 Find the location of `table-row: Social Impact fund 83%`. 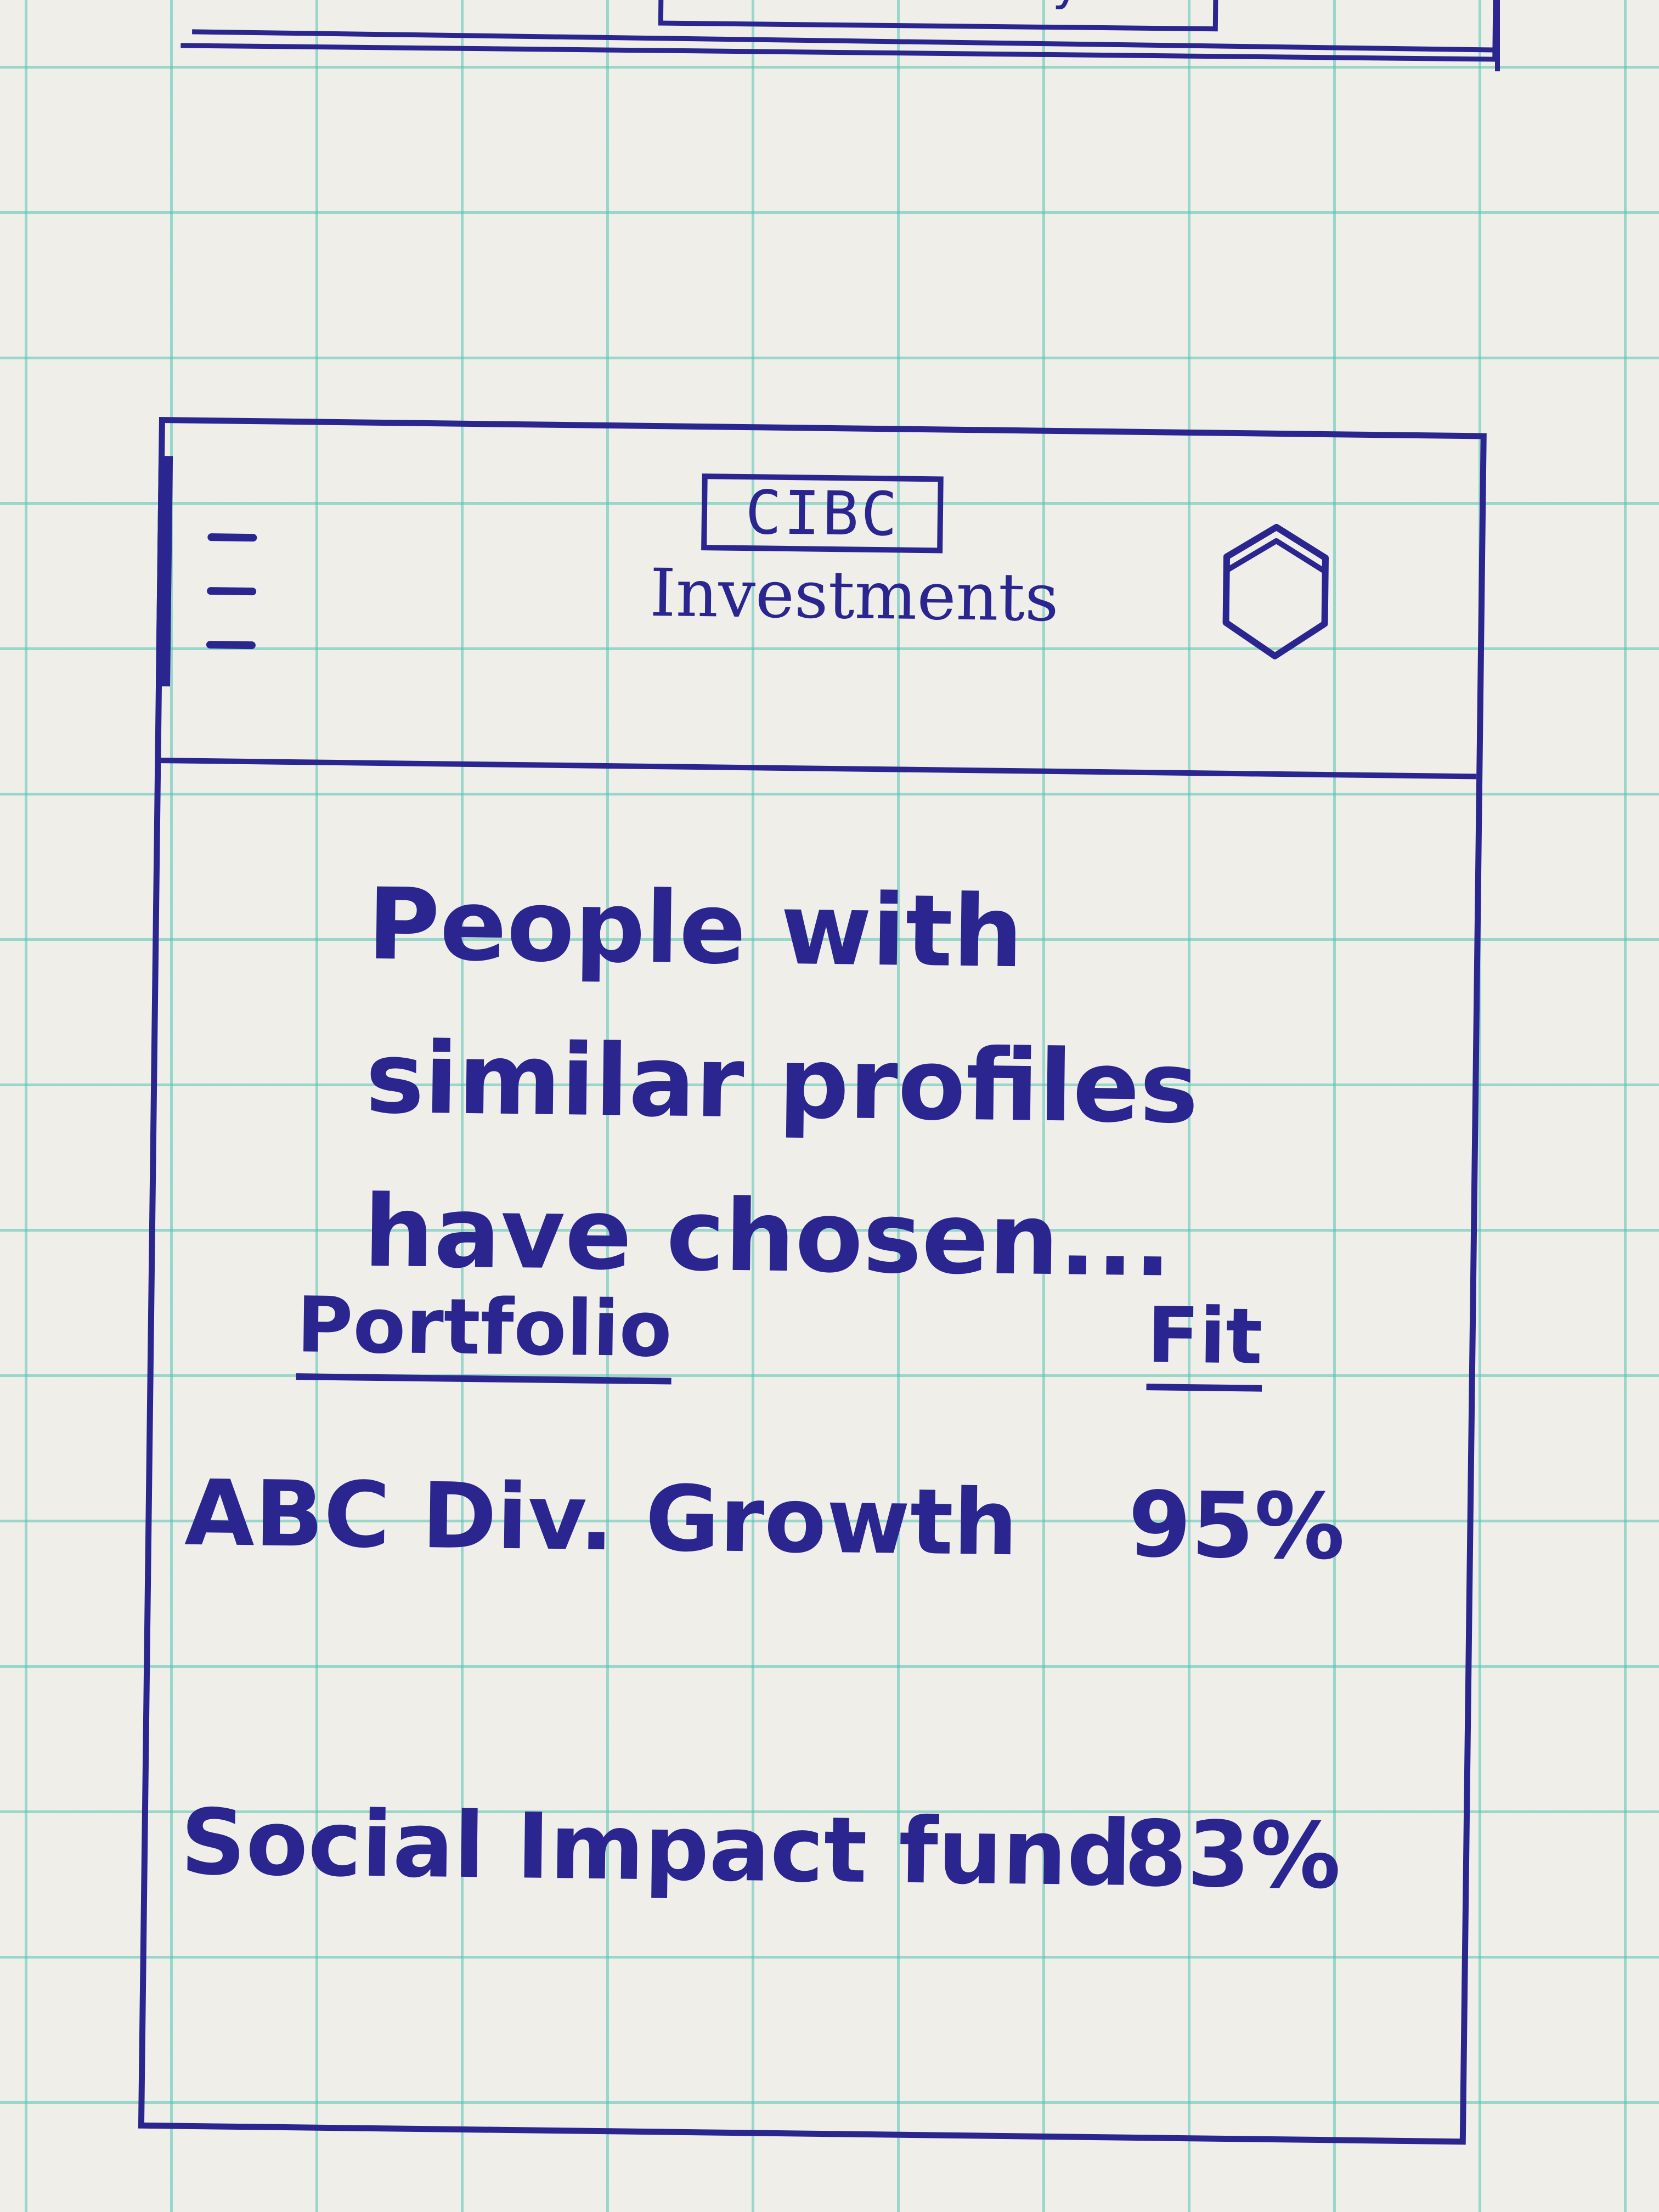

table-row: Social Impact fund 83% is located at coordinates (806, 1863).